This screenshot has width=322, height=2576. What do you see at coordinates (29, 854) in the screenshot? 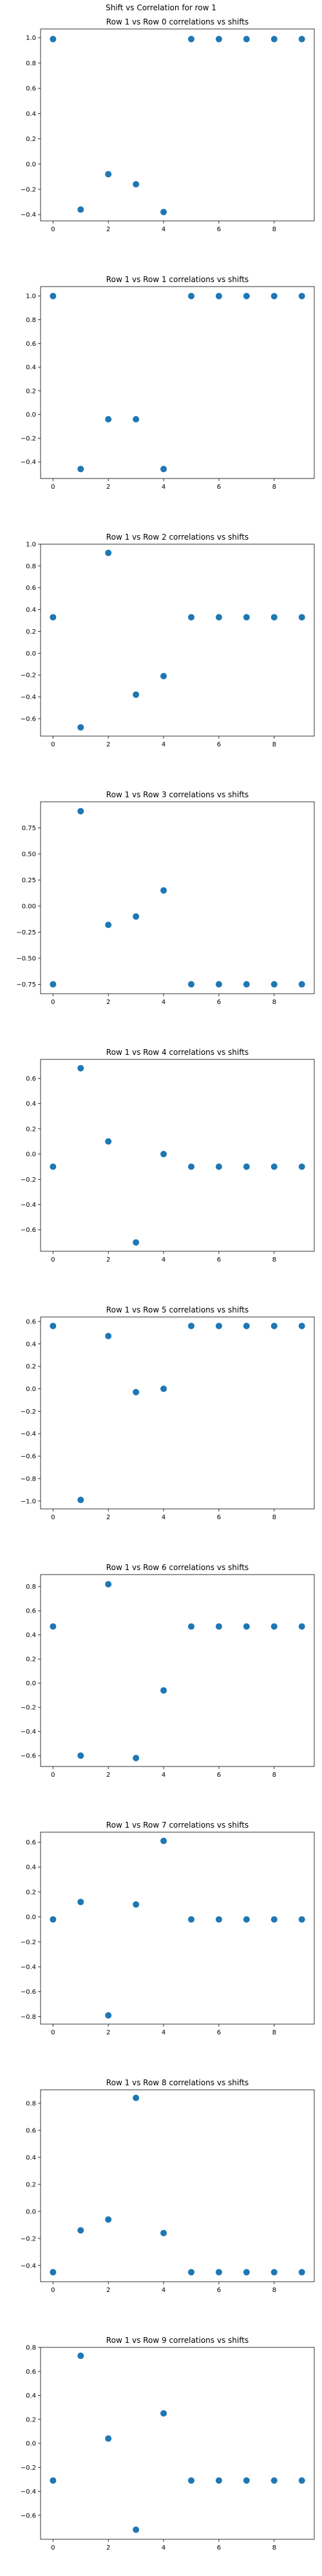
I see `y-tick-label: 0.50` at bounding box center [29, 854].